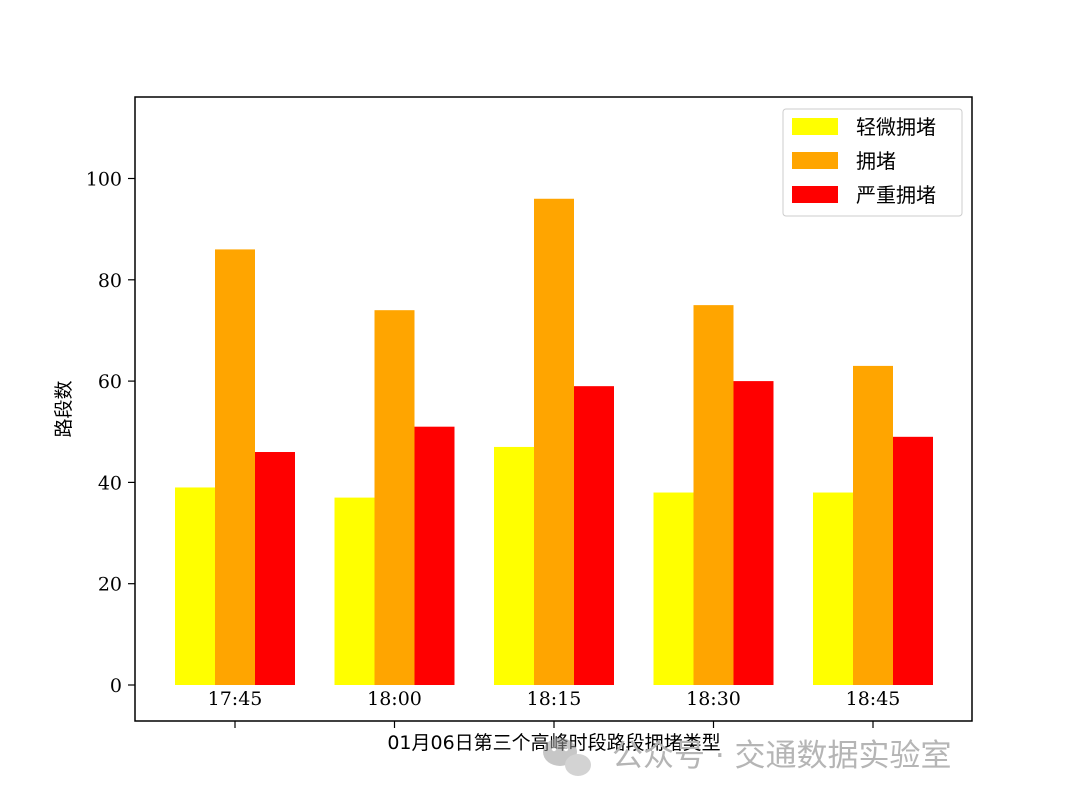  What do you see at coordinates (873, 699) in the screenshot?
I see `x-tick-label: 18:45` at bounding box center [873, 699].